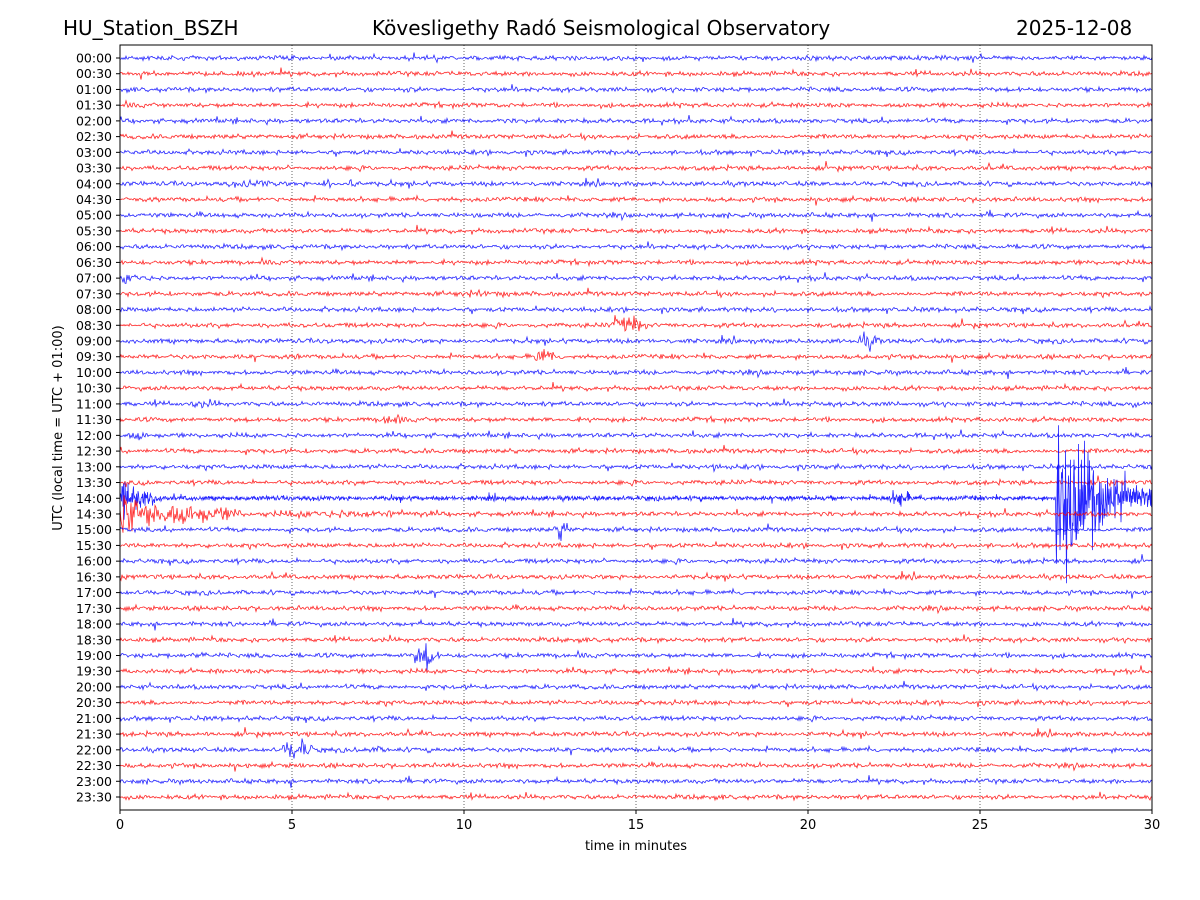 The height and width of the screenshot is (900, 1200). Describe the element at coordinates (636, 671) in the screenshot. I see `trace-1930` at that location.